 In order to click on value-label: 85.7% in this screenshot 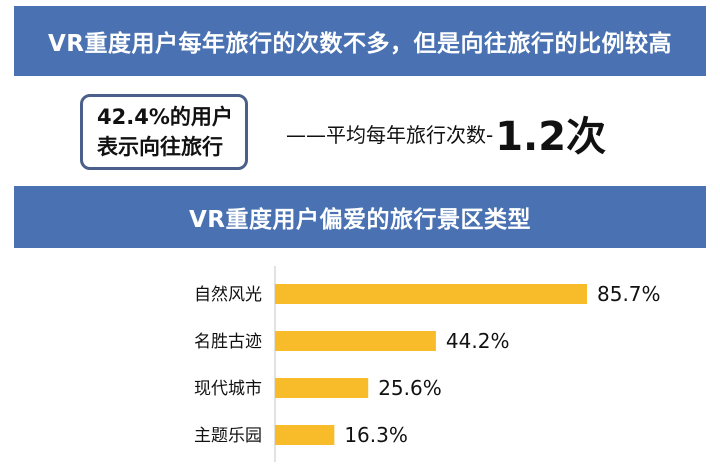, I will do `click(629, 294)`.